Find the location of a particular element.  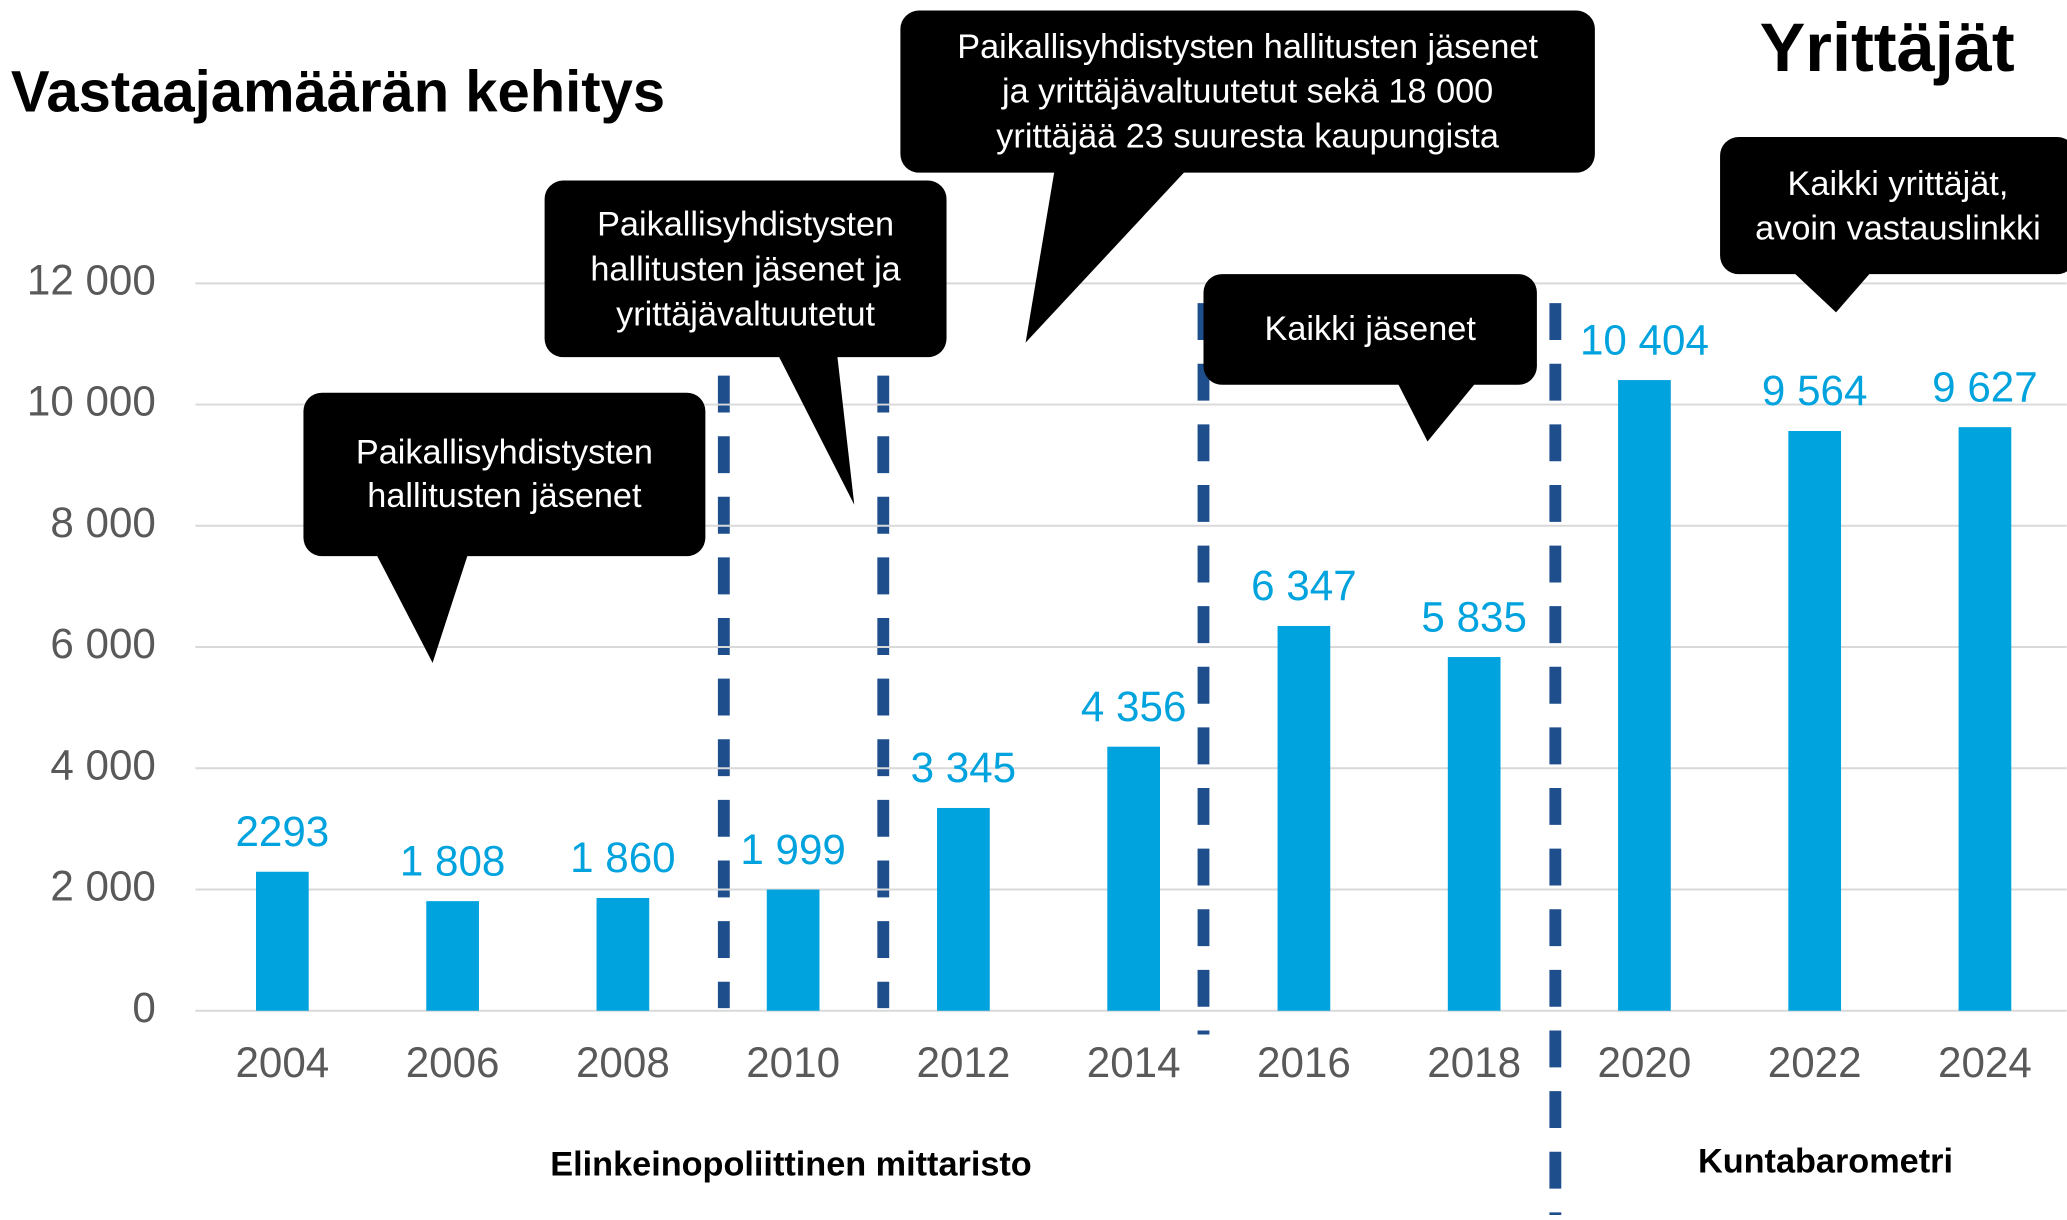

x-tick-label: 2006 is located at coordinates (453, 1062).